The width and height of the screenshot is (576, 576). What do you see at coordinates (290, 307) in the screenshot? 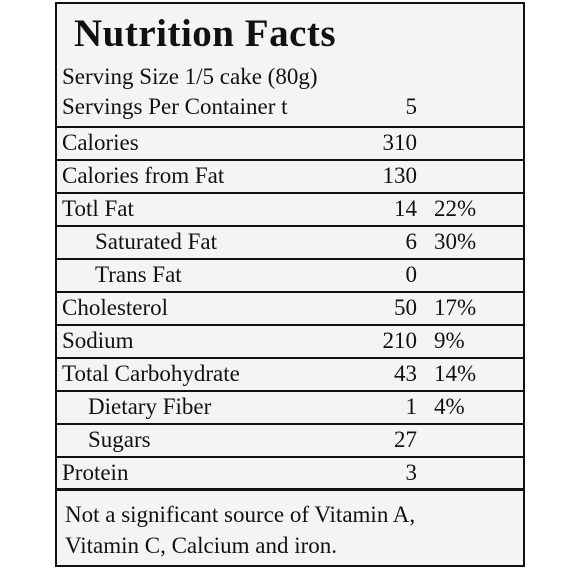
I see `nutrient-row-cholesterol: Cholesterol 50 17%` at bounding box center [290, 307].